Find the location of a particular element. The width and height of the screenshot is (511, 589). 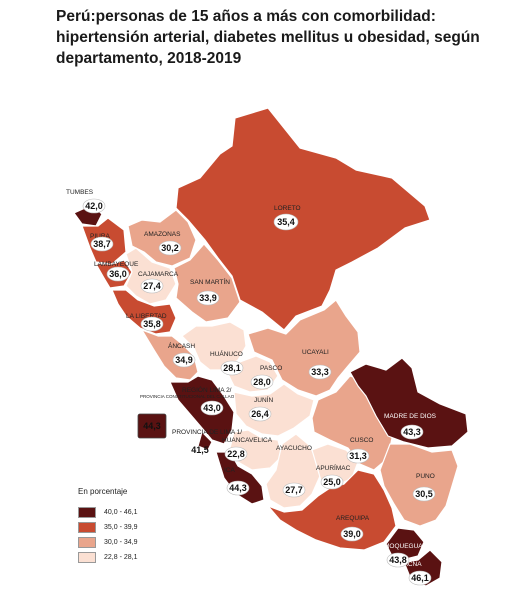

label-junin: JUNÍN is located at coordinates (263, 399).